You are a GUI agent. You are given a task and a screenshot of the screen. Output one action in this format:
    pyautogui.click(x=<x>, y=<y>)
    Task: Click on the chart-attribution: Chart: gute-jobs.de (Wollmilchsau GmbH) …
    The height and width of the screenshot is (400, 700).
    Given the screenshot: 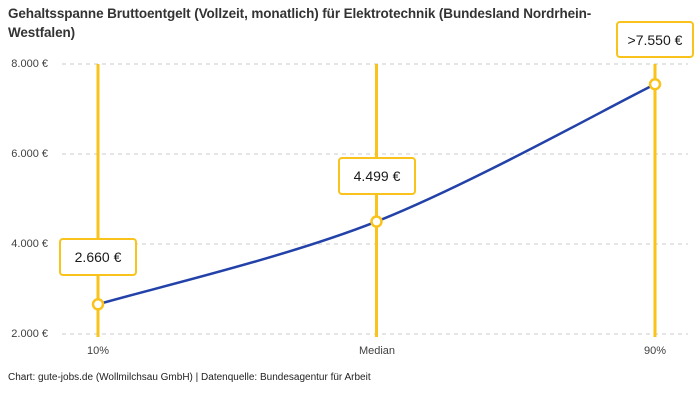 What is the action you would take?
    pyautogui.click(x=189, y=377)
    